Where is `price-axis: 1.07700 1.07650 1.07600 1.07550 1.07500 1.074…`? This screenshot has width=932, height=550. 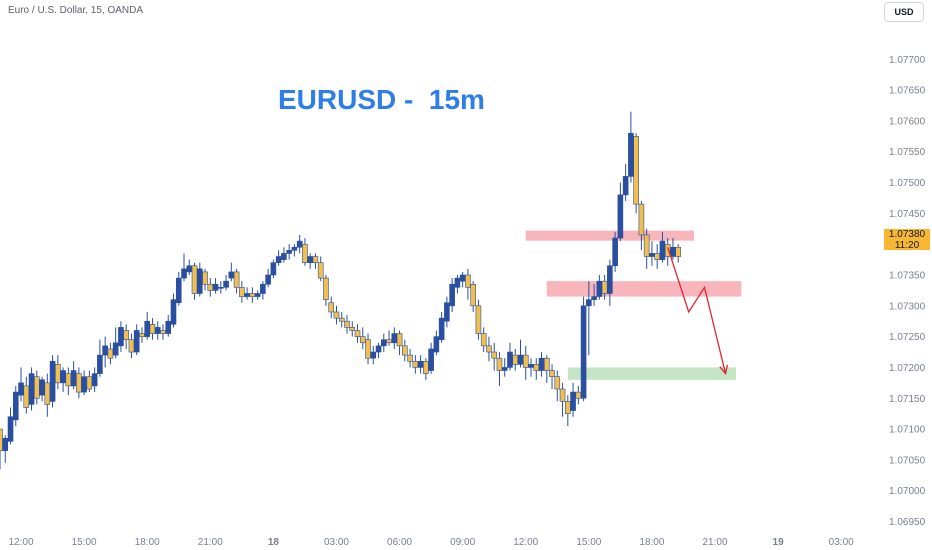
price-axis: 1.07700 1.07650 1.07600 1.07550 1.07500 1.074… is located at coordinates (907, 291).